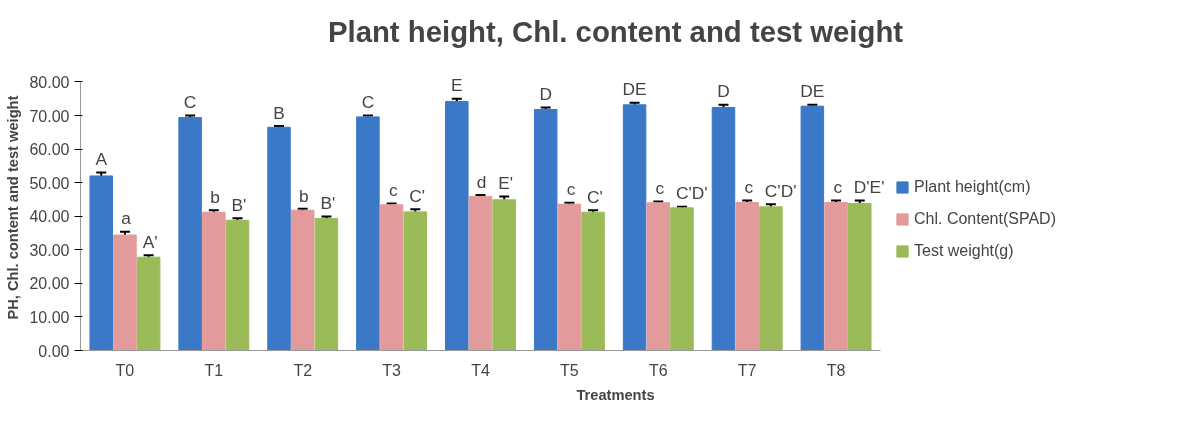  What do you see at coordinates (214, 370) in the screenshot?
I see `x-tick-label: T1` at bounding box center [214, 370].